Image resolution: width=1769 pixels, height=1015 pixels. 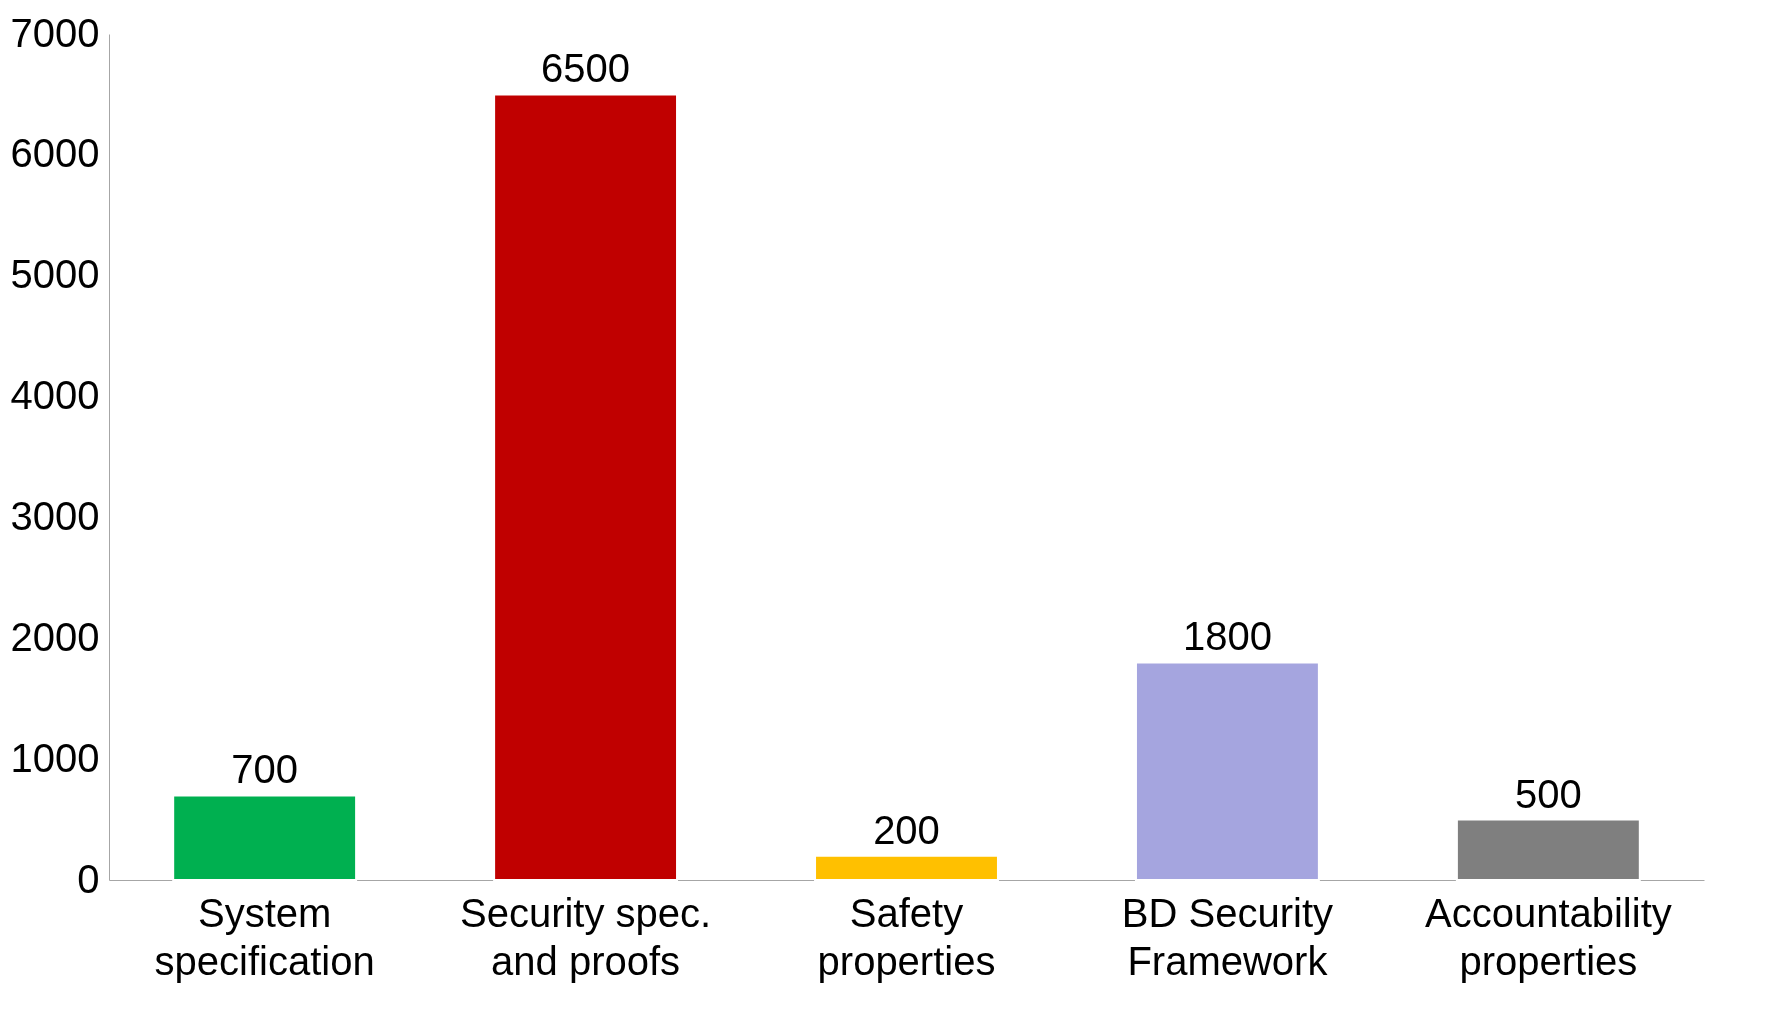 I want to click on x-tick-label: Security spec. and proofs, so click(x=585, y=936).